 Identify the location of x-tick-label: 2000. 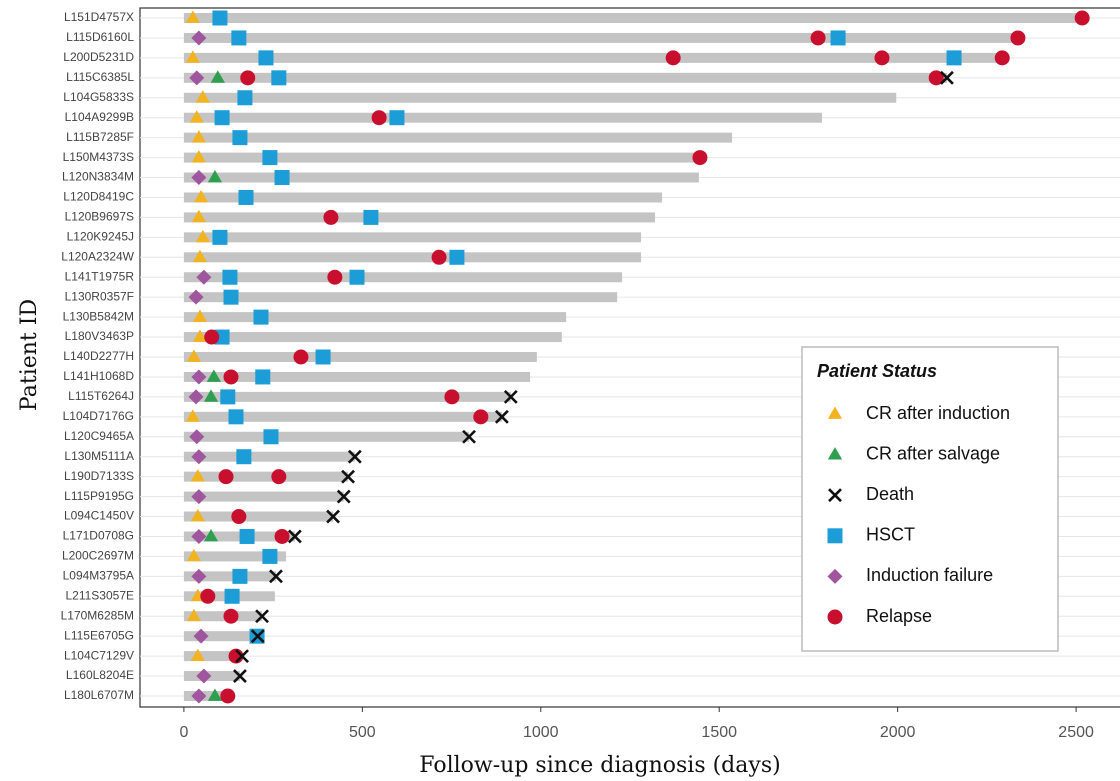
(898, 732).